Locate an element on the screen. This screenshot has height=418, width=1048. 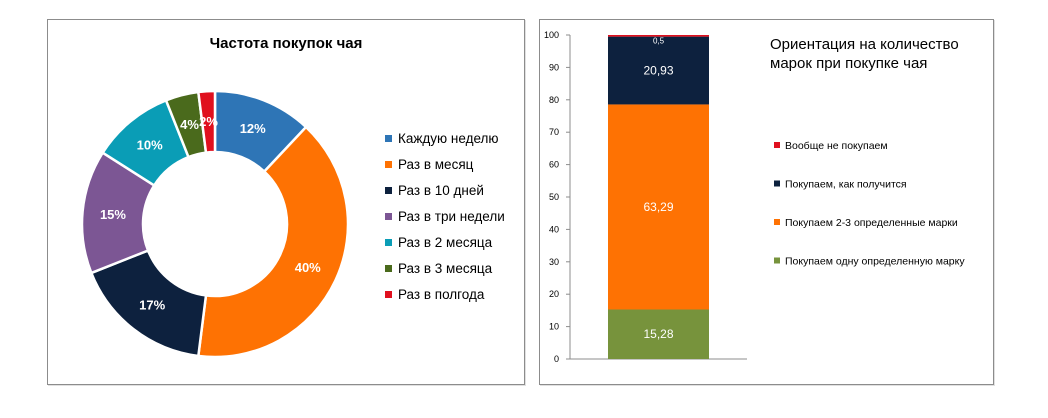
y-tick-label: 40 is located at coordinates (554, 229).